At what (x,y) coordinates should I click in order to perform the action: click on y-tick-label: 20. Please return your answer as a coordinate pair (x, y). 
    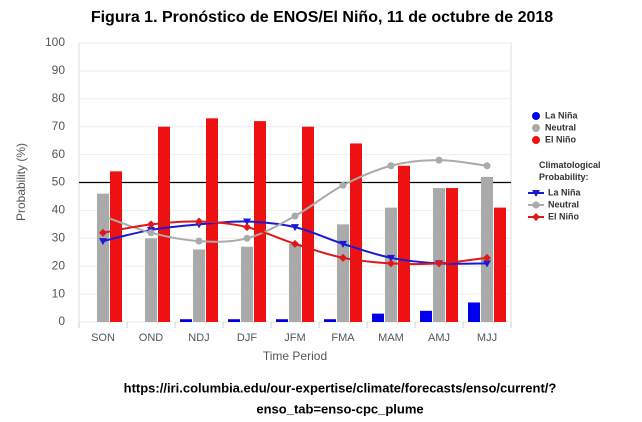
    Looking at the image, I should click on (59, 265).